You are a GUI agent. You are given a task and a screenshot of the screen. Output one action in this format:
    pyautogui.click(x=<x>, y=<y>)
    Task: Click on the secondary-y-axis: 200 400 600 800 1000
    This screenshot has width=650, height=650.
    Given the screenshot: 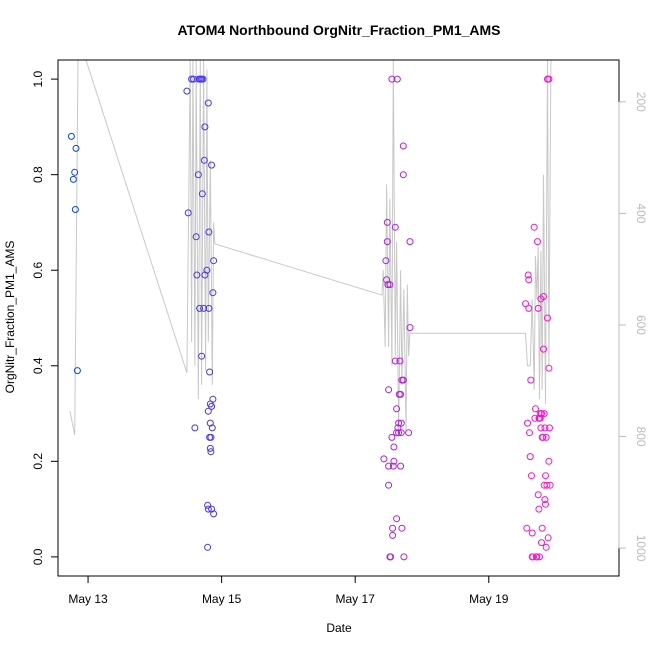 What is the action you would take?
    pyautogui.click(x=633, y=327)
    